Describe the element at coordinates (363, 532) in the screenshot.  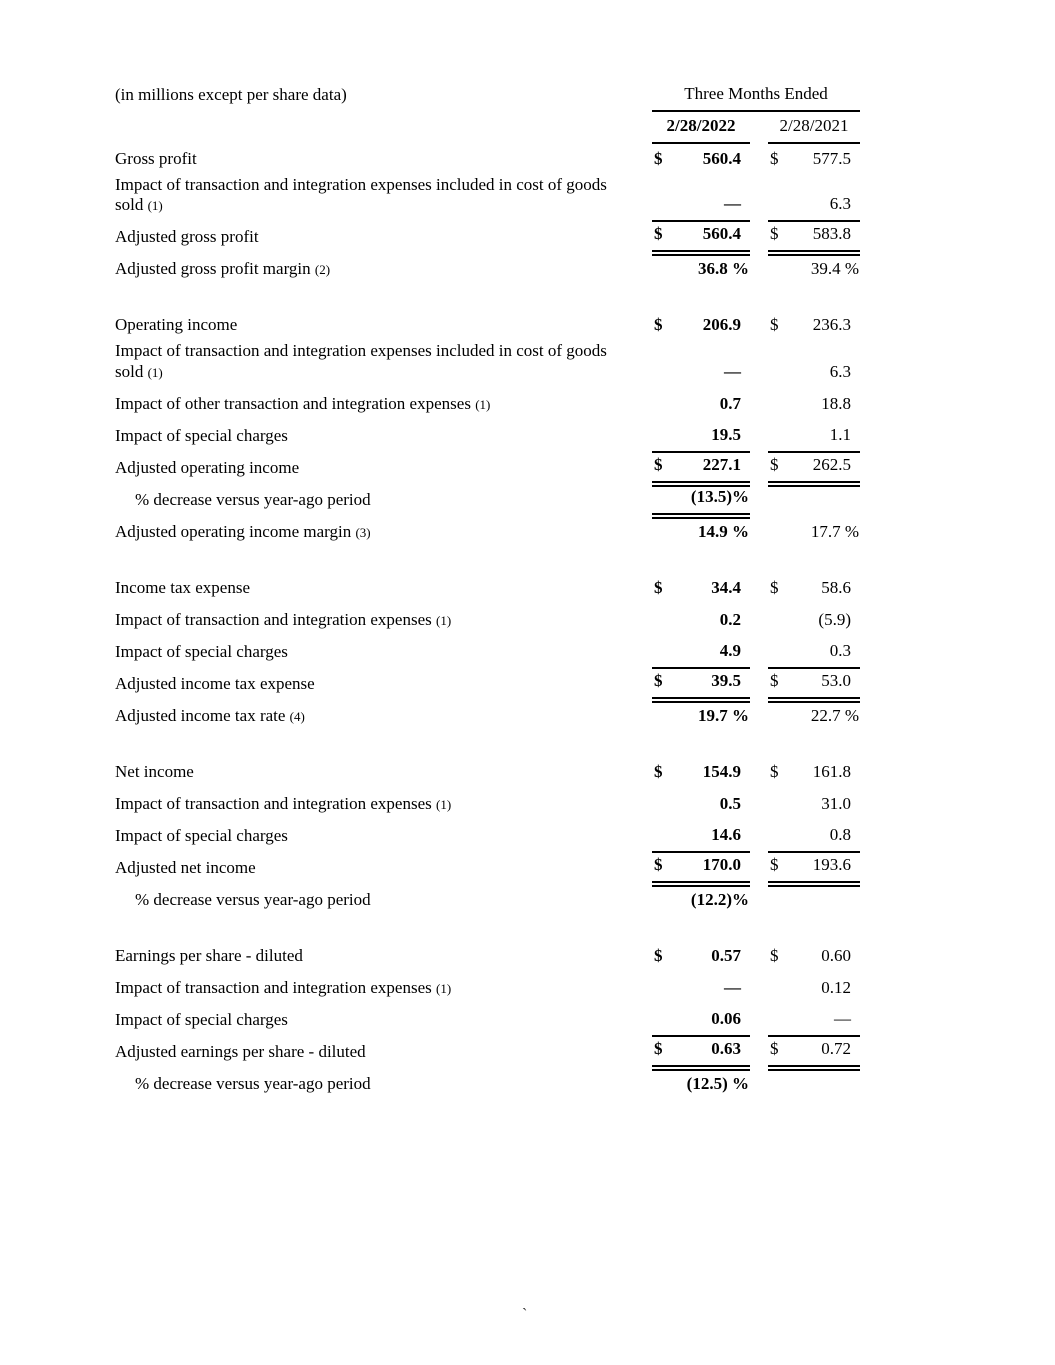
I see `footnote-marker: (3)` at that location.